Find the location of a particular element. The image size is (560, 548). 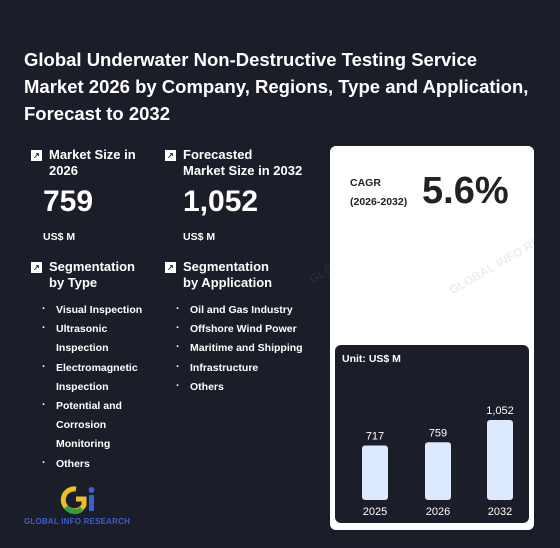

logo: GLOBAL INFO RESEARCH is located at coordinates (83, 507).